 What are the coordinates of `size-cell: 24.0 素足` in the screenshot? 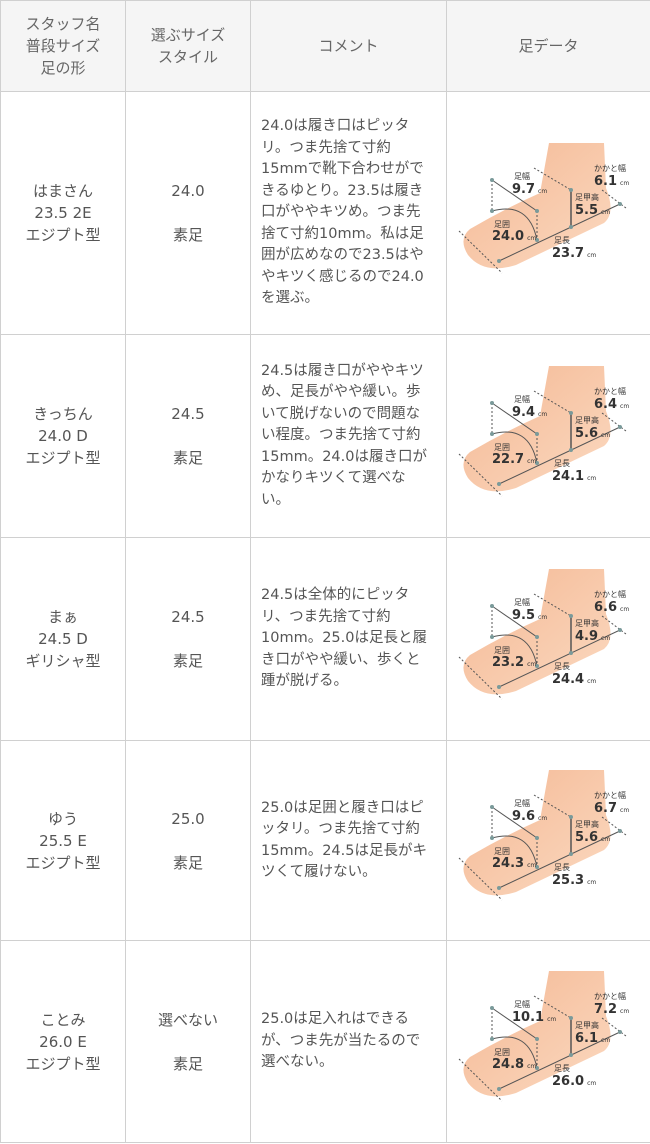 It's located at (188, 213).